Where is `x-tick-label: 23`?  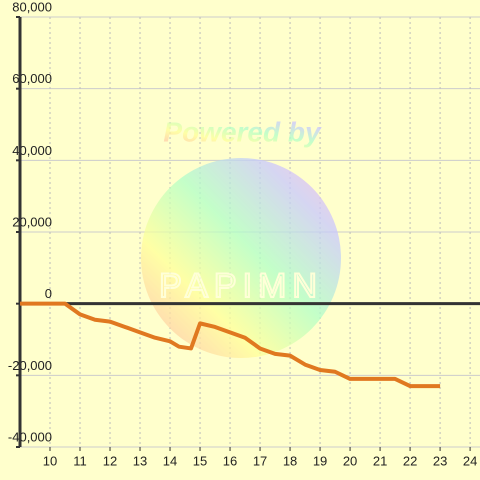
x-tick-label: 23 is located at coordinates (440, 460).